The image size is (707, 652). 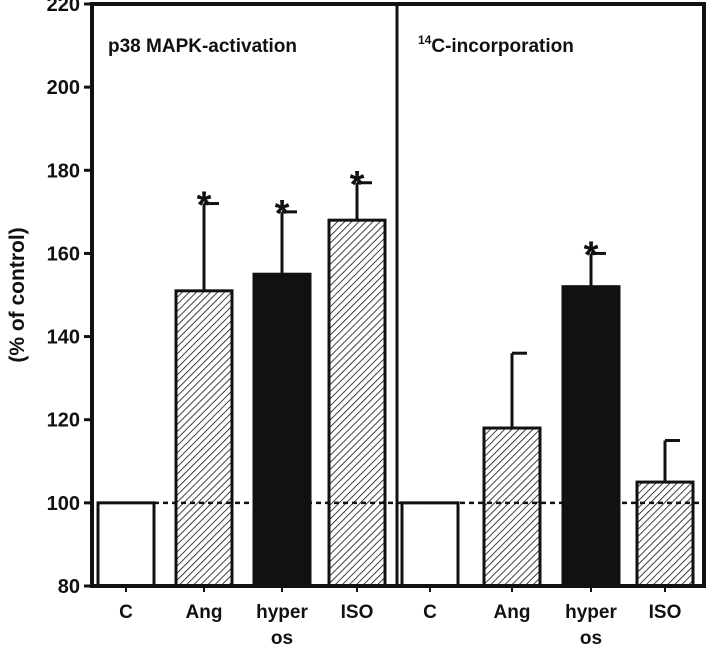 What do you see at coordinates (63, 88) in the screenshot?
I see `y-tick-label: 200` at bounding box center [63, 88].